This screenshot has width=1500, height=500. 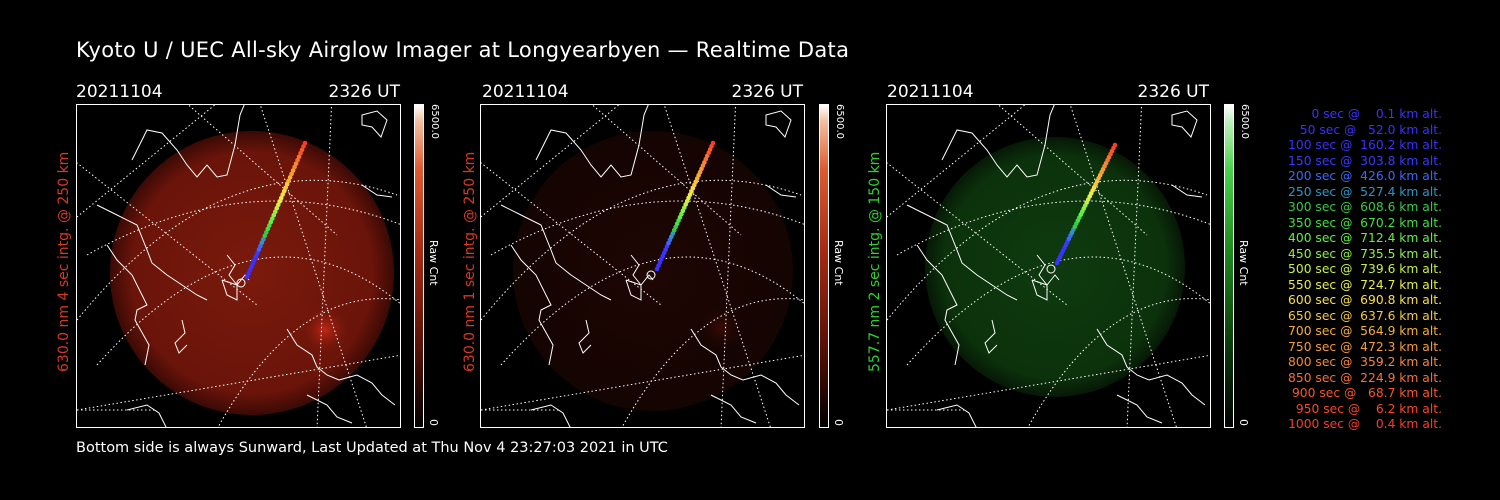 What do you see at coordinates (1363, 362) in the screenshot?
I see `legend-row: 800 sec @ 359.2 km alt.` at bounding box center [1363, 362].